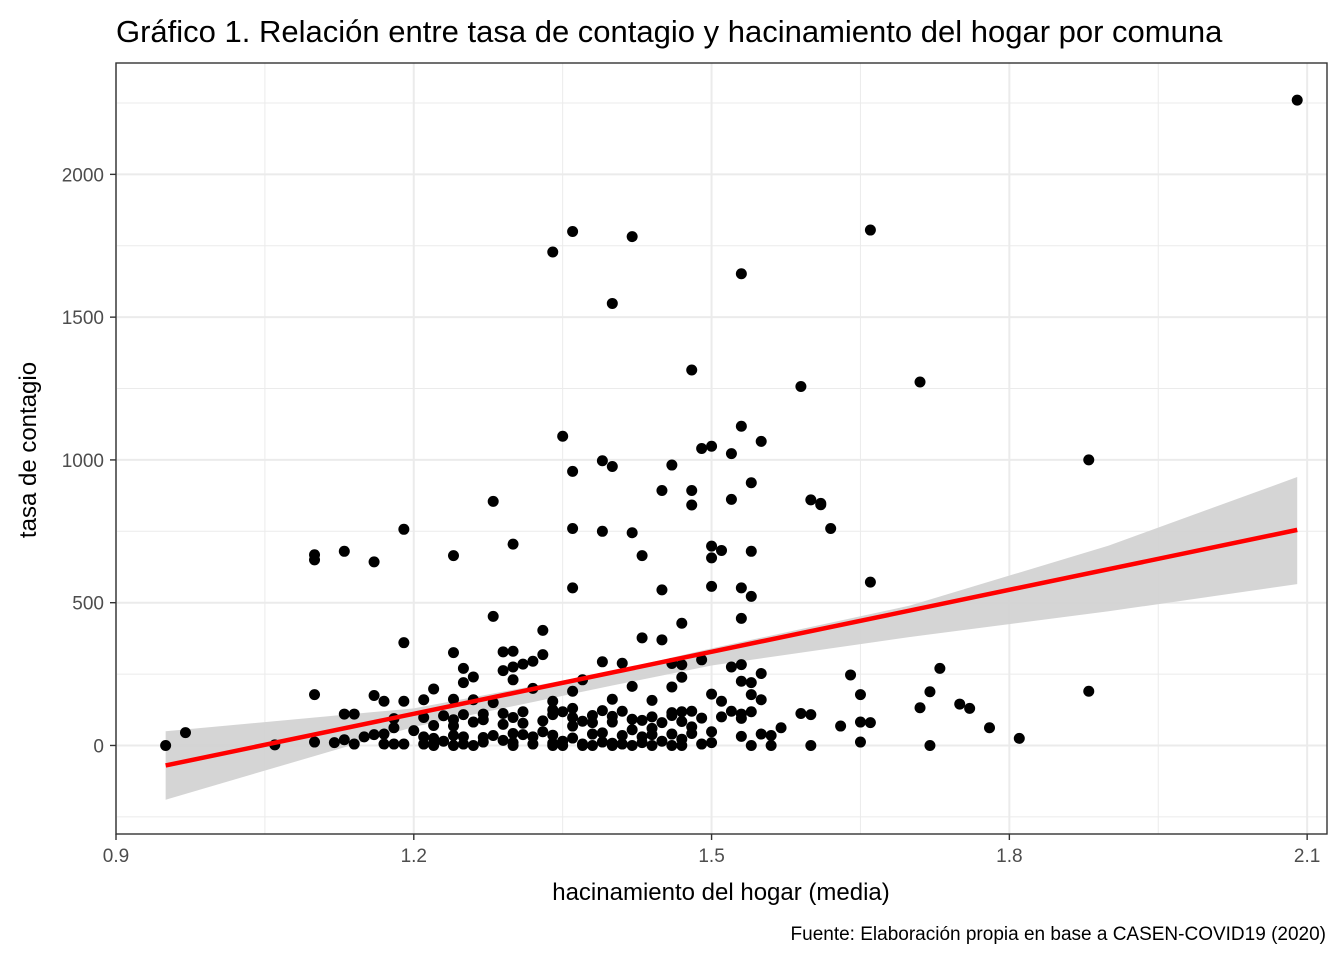  I want to click on y-tick-label: 2000, so click(83, 175).